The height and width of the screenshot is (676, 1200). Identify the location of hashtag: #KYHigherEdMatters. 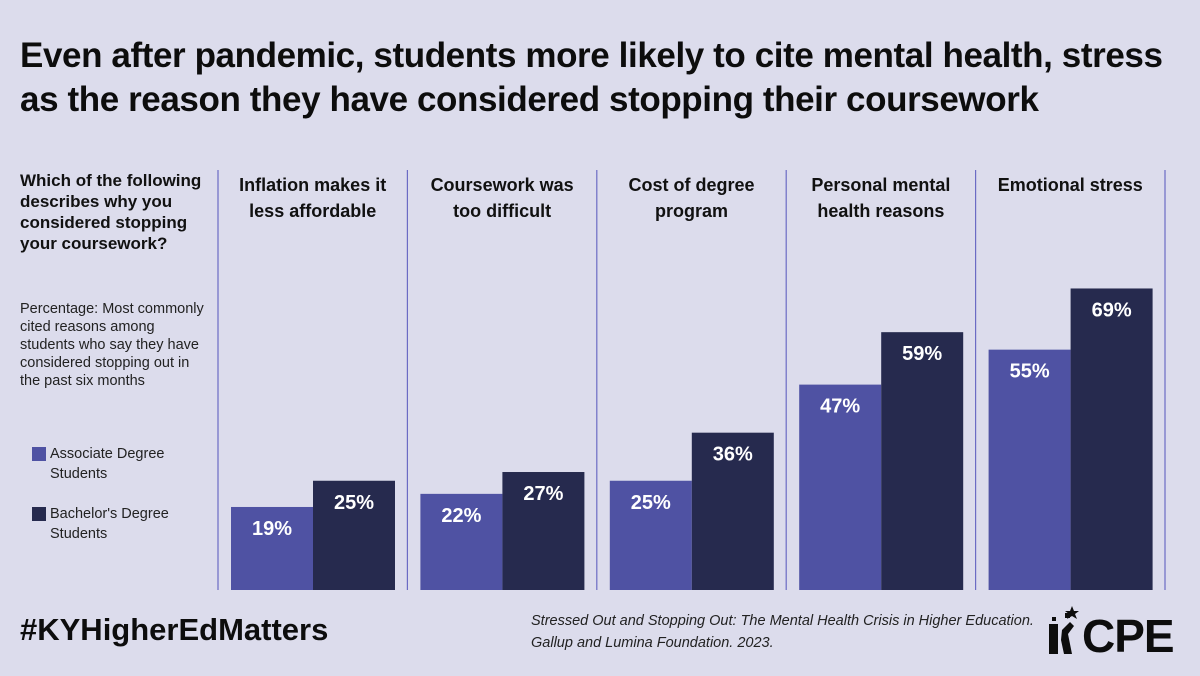
(174, 629).